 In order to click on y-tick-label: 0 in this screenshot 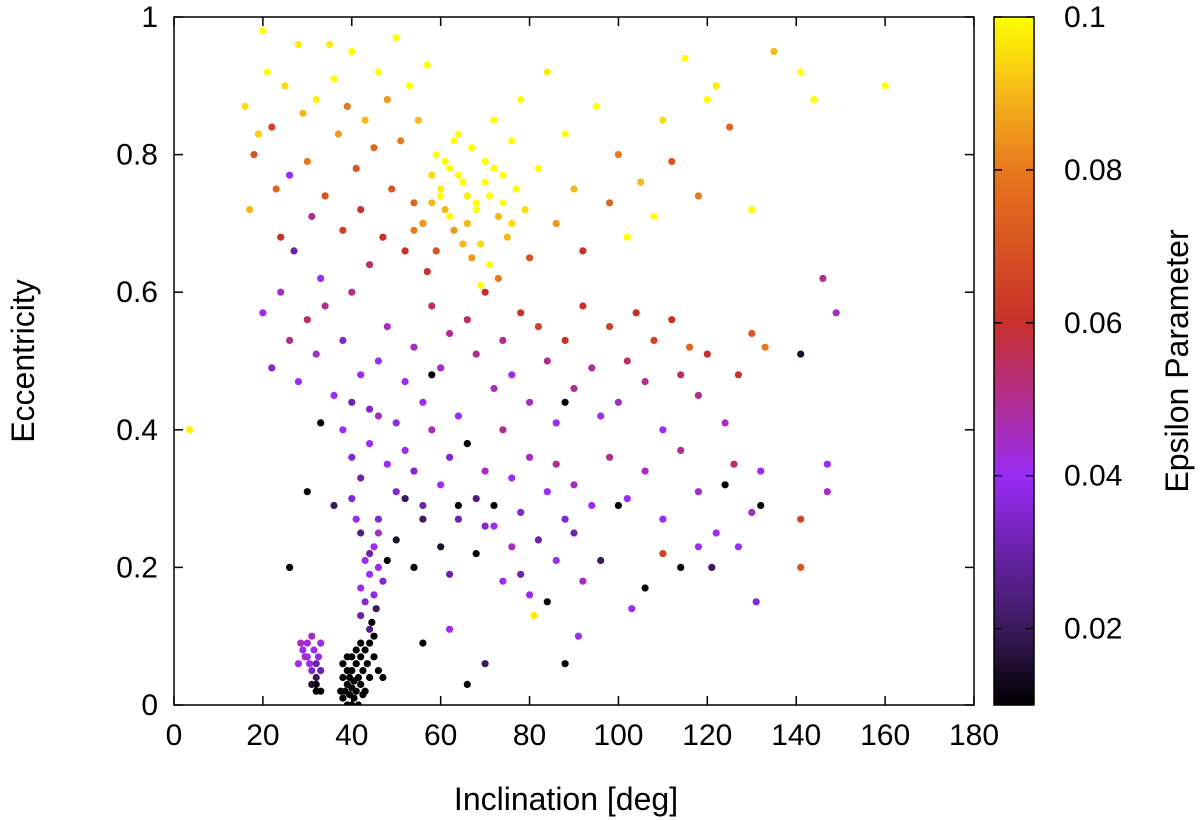, I will do `click(149, 705)`.